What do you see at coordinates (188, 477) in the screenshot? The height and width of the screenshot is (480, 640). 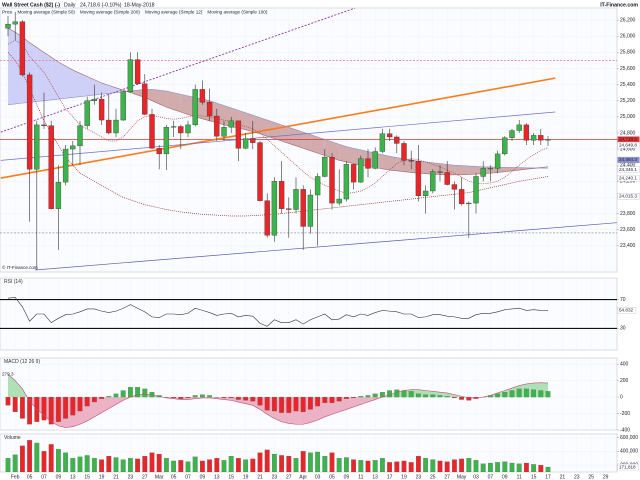 I see `x-tick-label: 07` at bounding box center [188, 477].